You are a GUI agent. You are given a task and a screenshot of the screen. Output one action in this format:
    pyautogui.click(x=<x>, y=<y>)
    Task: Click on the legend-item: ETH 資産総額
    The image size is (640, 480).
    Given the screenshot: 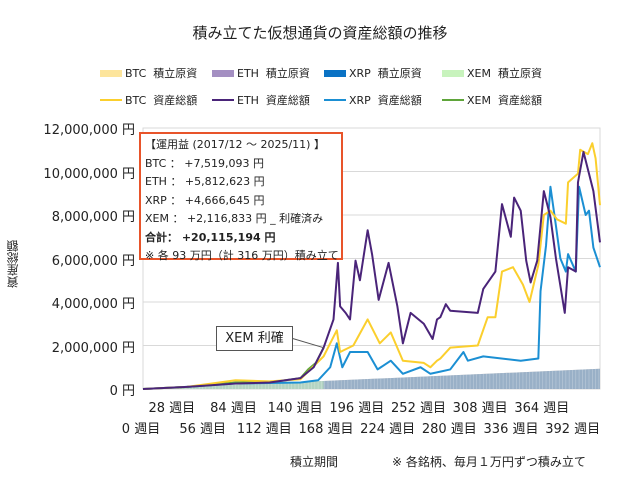 What is the action you would take?
    pyautogui.click(x=261, y=100)
    